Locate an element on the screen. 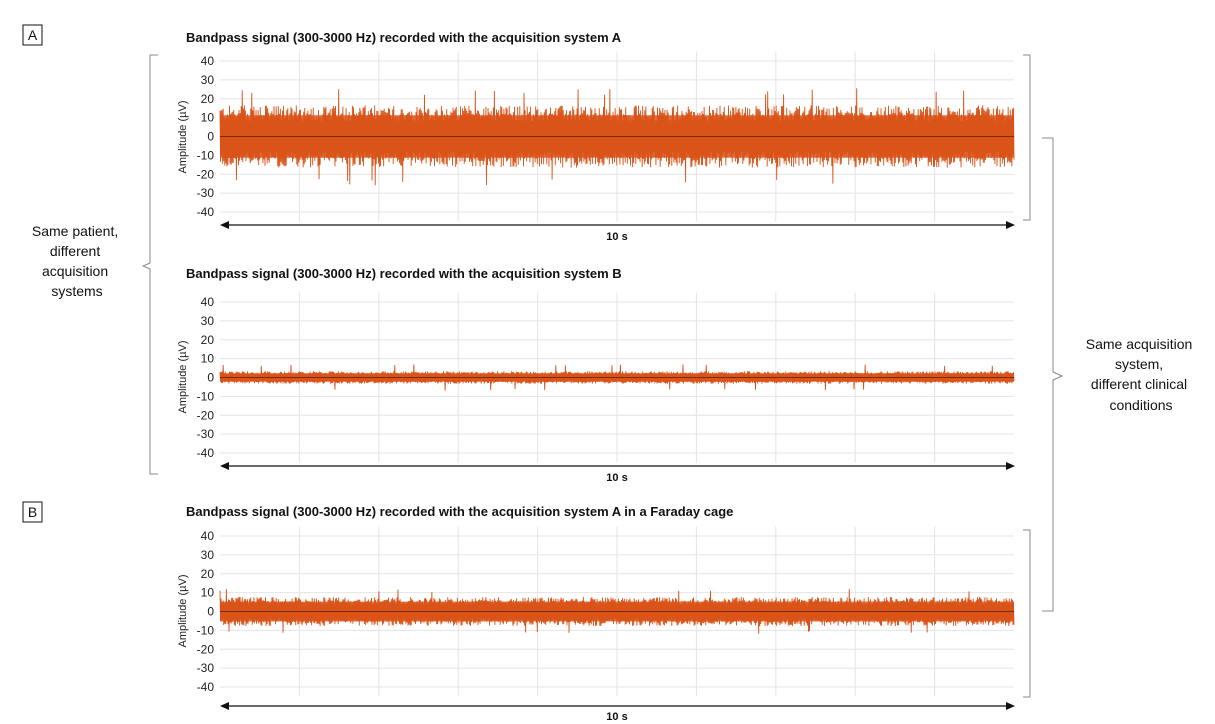 The width and height of the screenshot is (1215, 724). left-note-line-4: systems is located at coordinates (76, 291).